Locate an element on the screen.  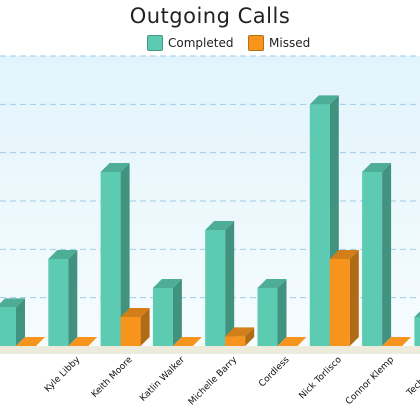
legend-label-completed: Completed is located at coordinates (201, 43).